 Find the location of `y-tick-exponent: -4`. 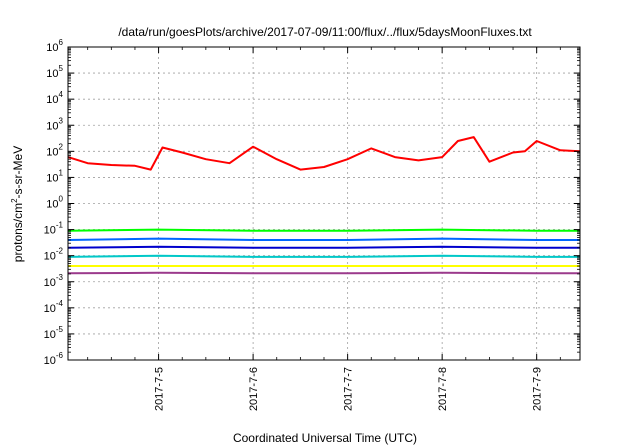

y-tick-exponent: -4 is located at coordinates (60, 303).